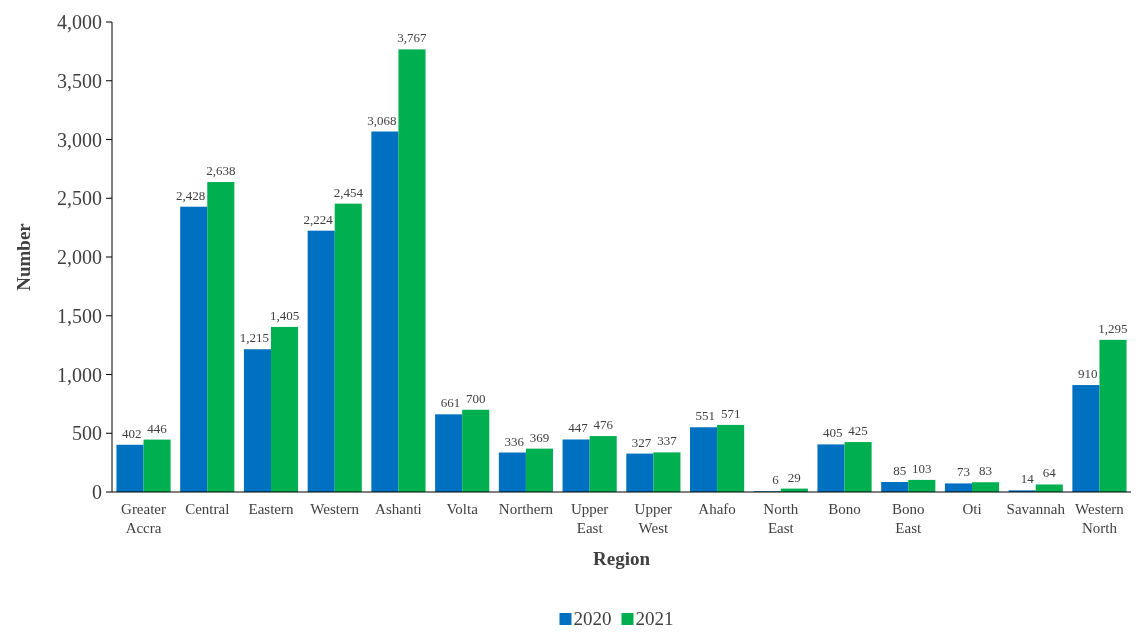  What do you see at coordinates (1087, 374) in the screenshot?
I see `data-label: 910` at bounding box center [1087, 374].